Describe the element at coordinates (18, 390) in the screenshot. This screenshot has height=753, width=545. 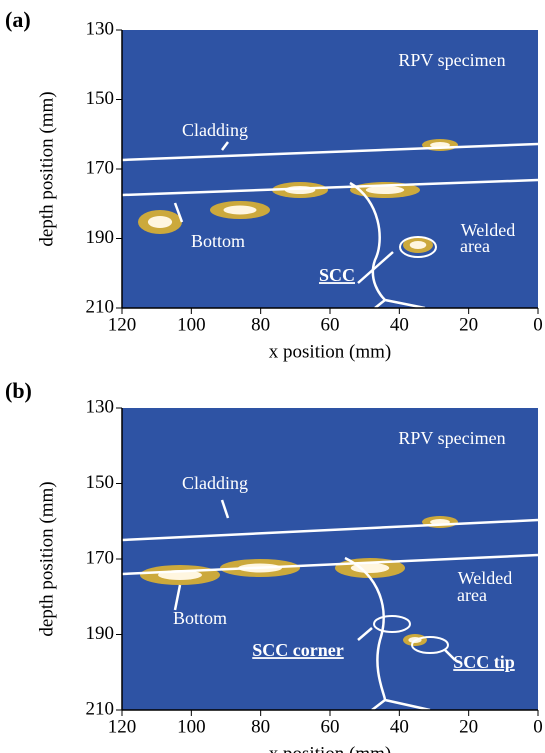
I see `panel-label: (b)` at that location.